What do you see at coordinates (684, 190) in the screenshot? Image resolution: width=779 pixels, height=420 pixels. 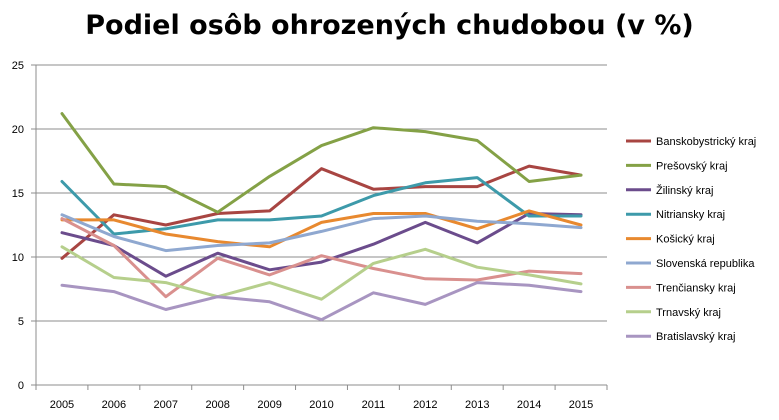 I see `legend-label-2: Žilinský kraj` at bounding box center [684, 190].